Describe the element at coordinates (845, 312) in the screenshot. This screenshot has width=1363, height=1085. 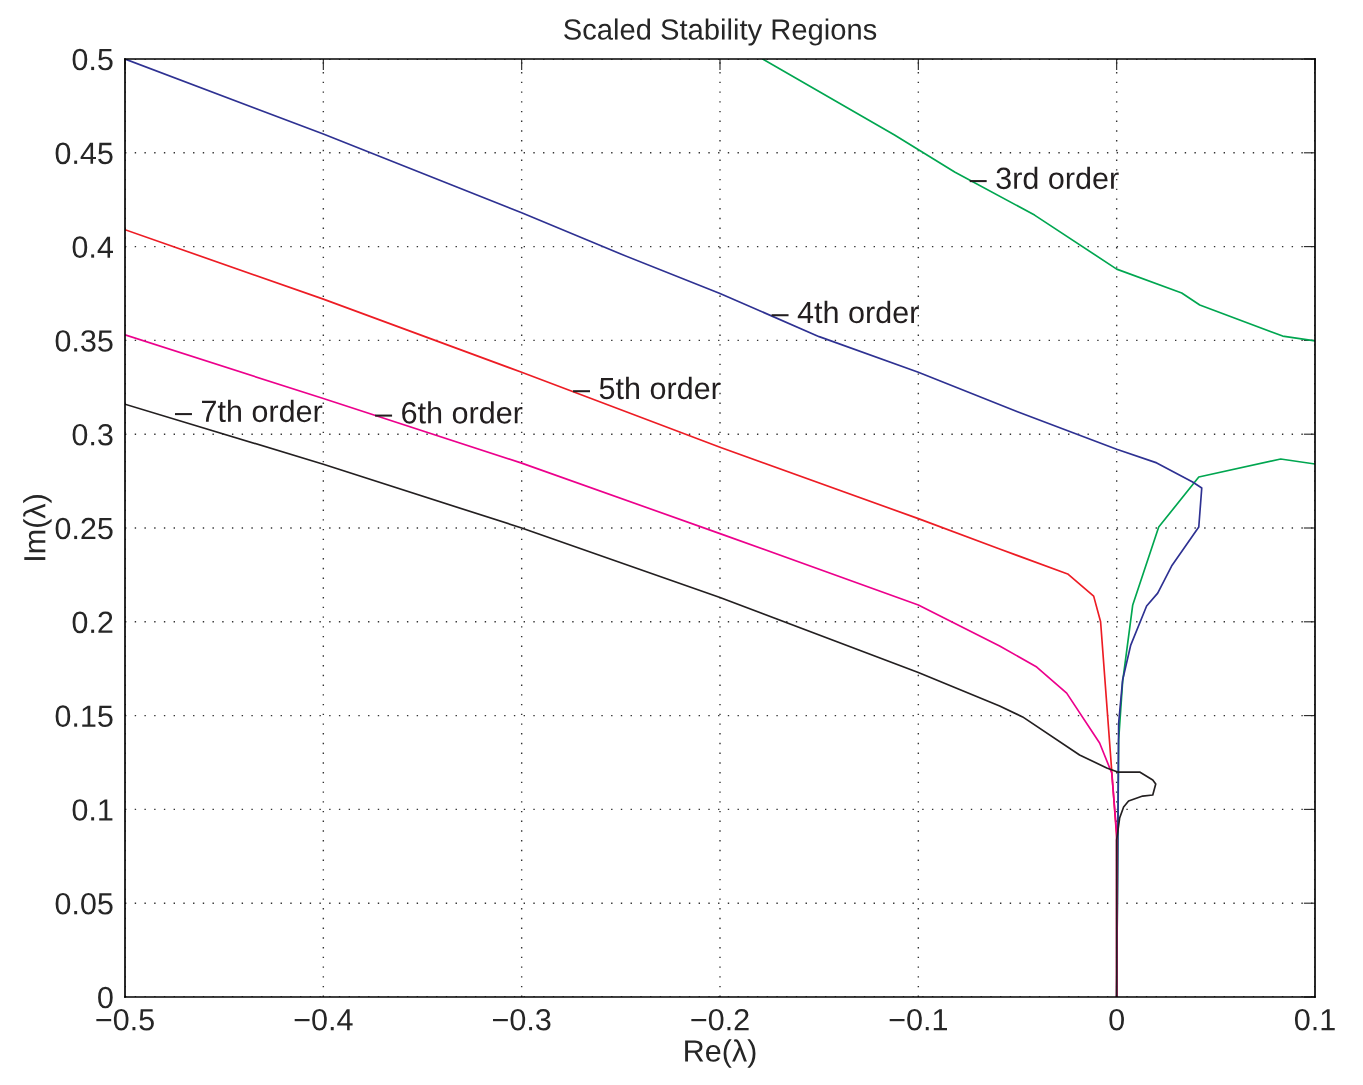
I see `annotation: – 4th order` at that location.